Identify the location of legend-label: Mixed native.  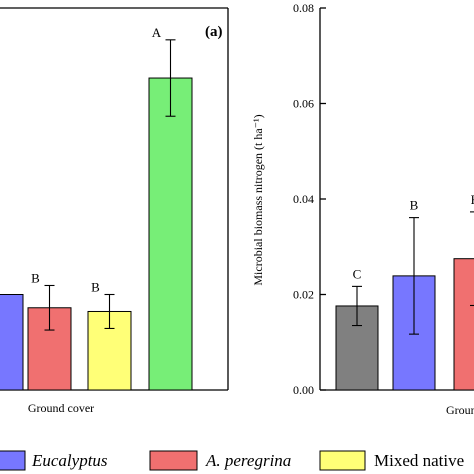
(419, 460).